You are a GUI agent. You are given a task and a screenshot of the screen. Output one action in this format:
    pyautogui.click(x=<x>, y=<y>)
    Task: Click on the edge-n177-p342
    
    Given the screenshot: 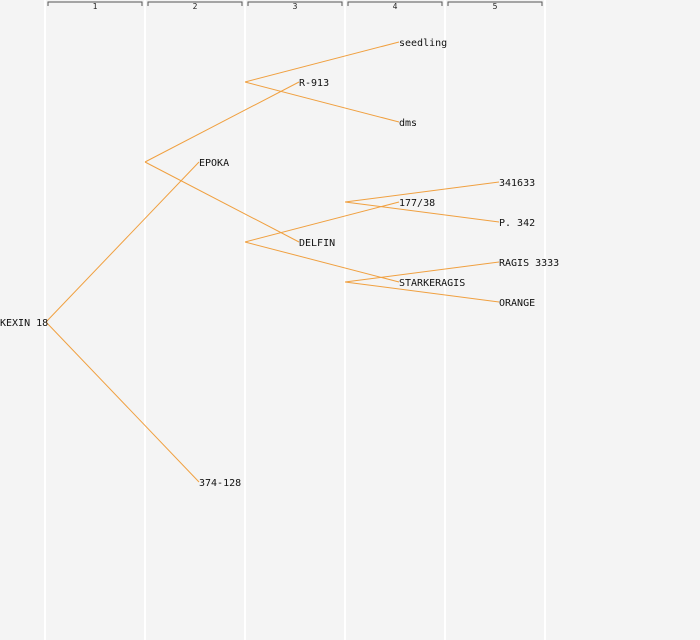 What is the action you would take?
    pyautogui.click(x=422, y=212)
    